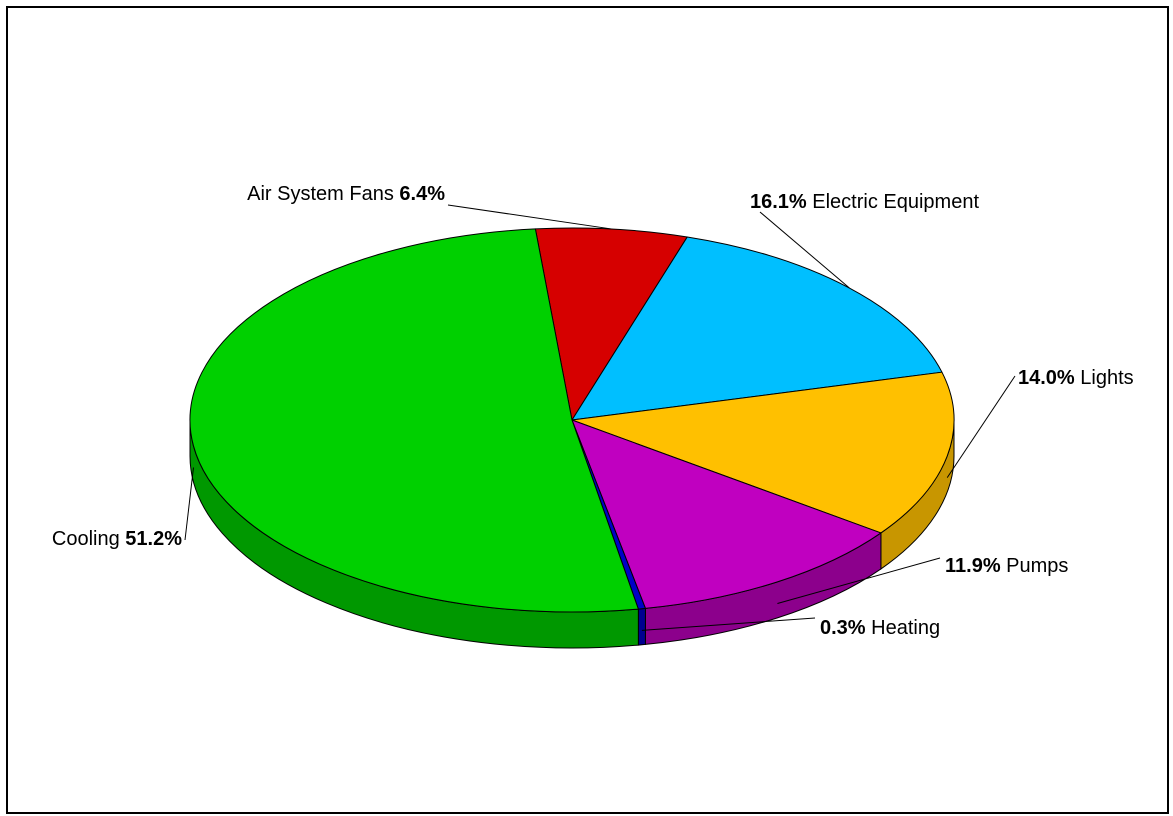  I want to click on slice-label-lights: 14.0% Lights, so click(1076, 378).